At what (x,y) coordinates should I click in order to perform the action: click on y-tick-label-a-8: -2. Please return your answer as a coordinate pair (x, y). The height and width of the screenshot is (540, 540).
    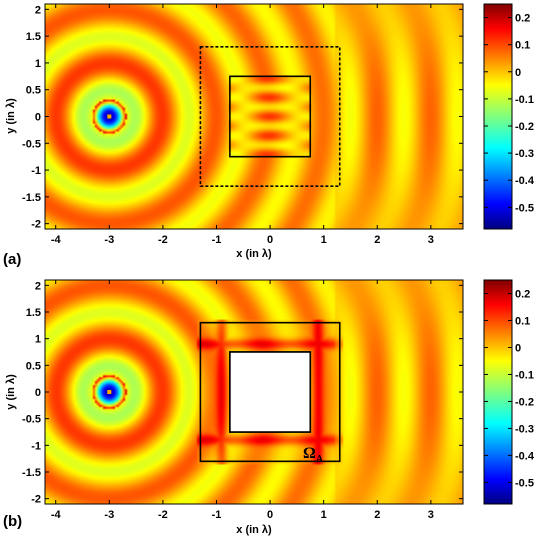
    Looking at the image, I should click on (36, 225).